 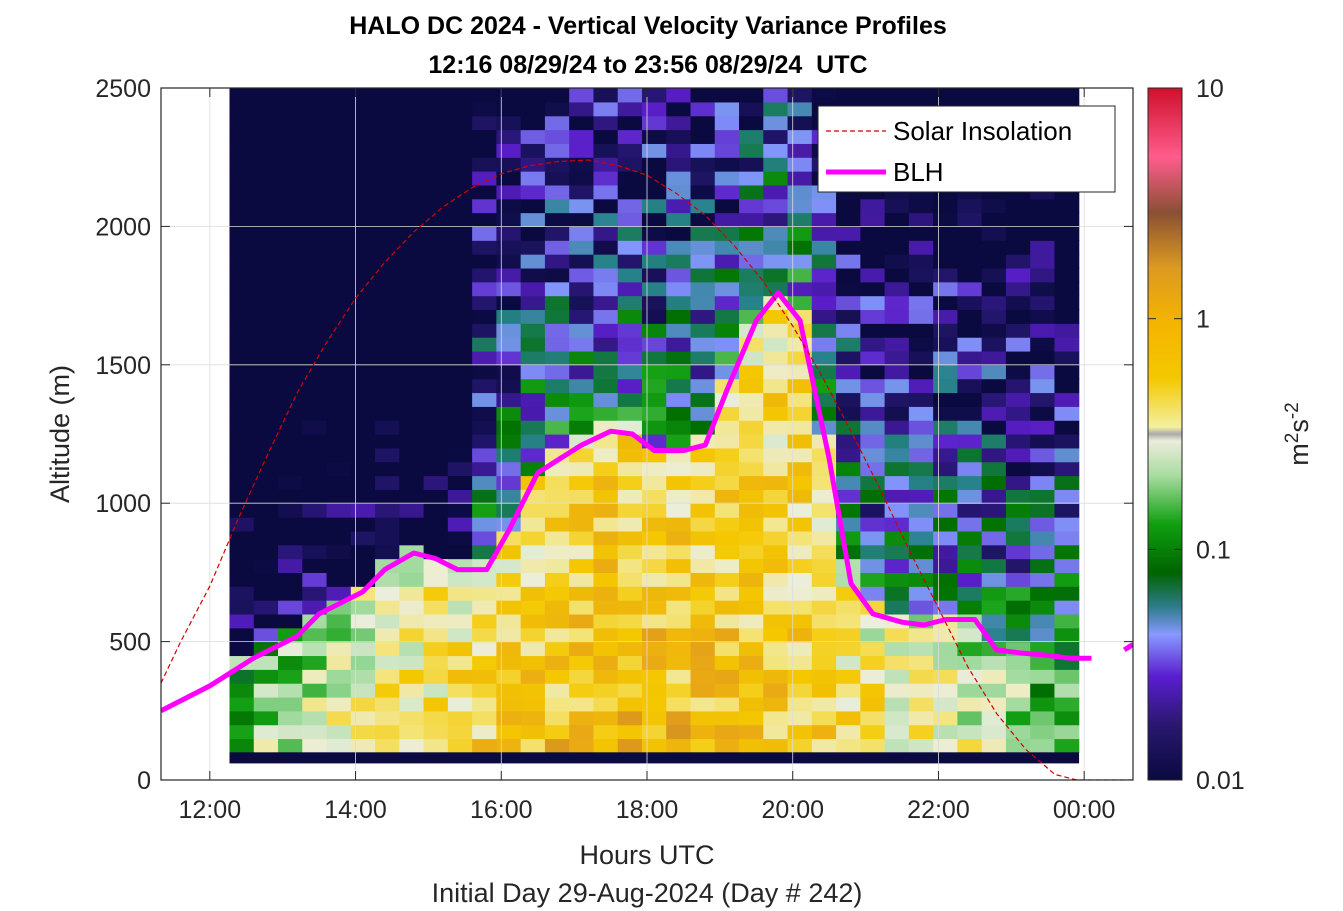 What do you see at coordinates (210, 810) in the screenshot?
I see `x-tick-label: 12:00` at bounding box center [210, 810].